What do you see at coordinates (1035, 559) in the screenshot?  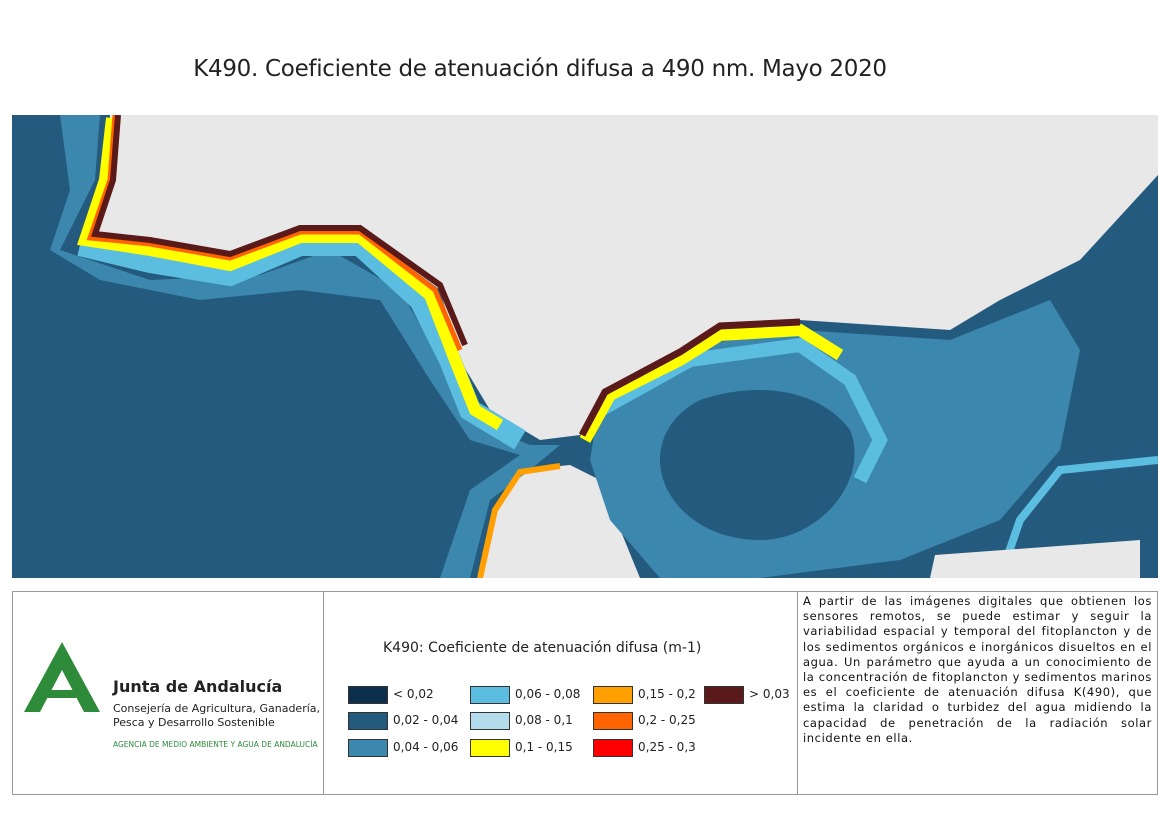 I see `land` at bounding box center [1035, 559].